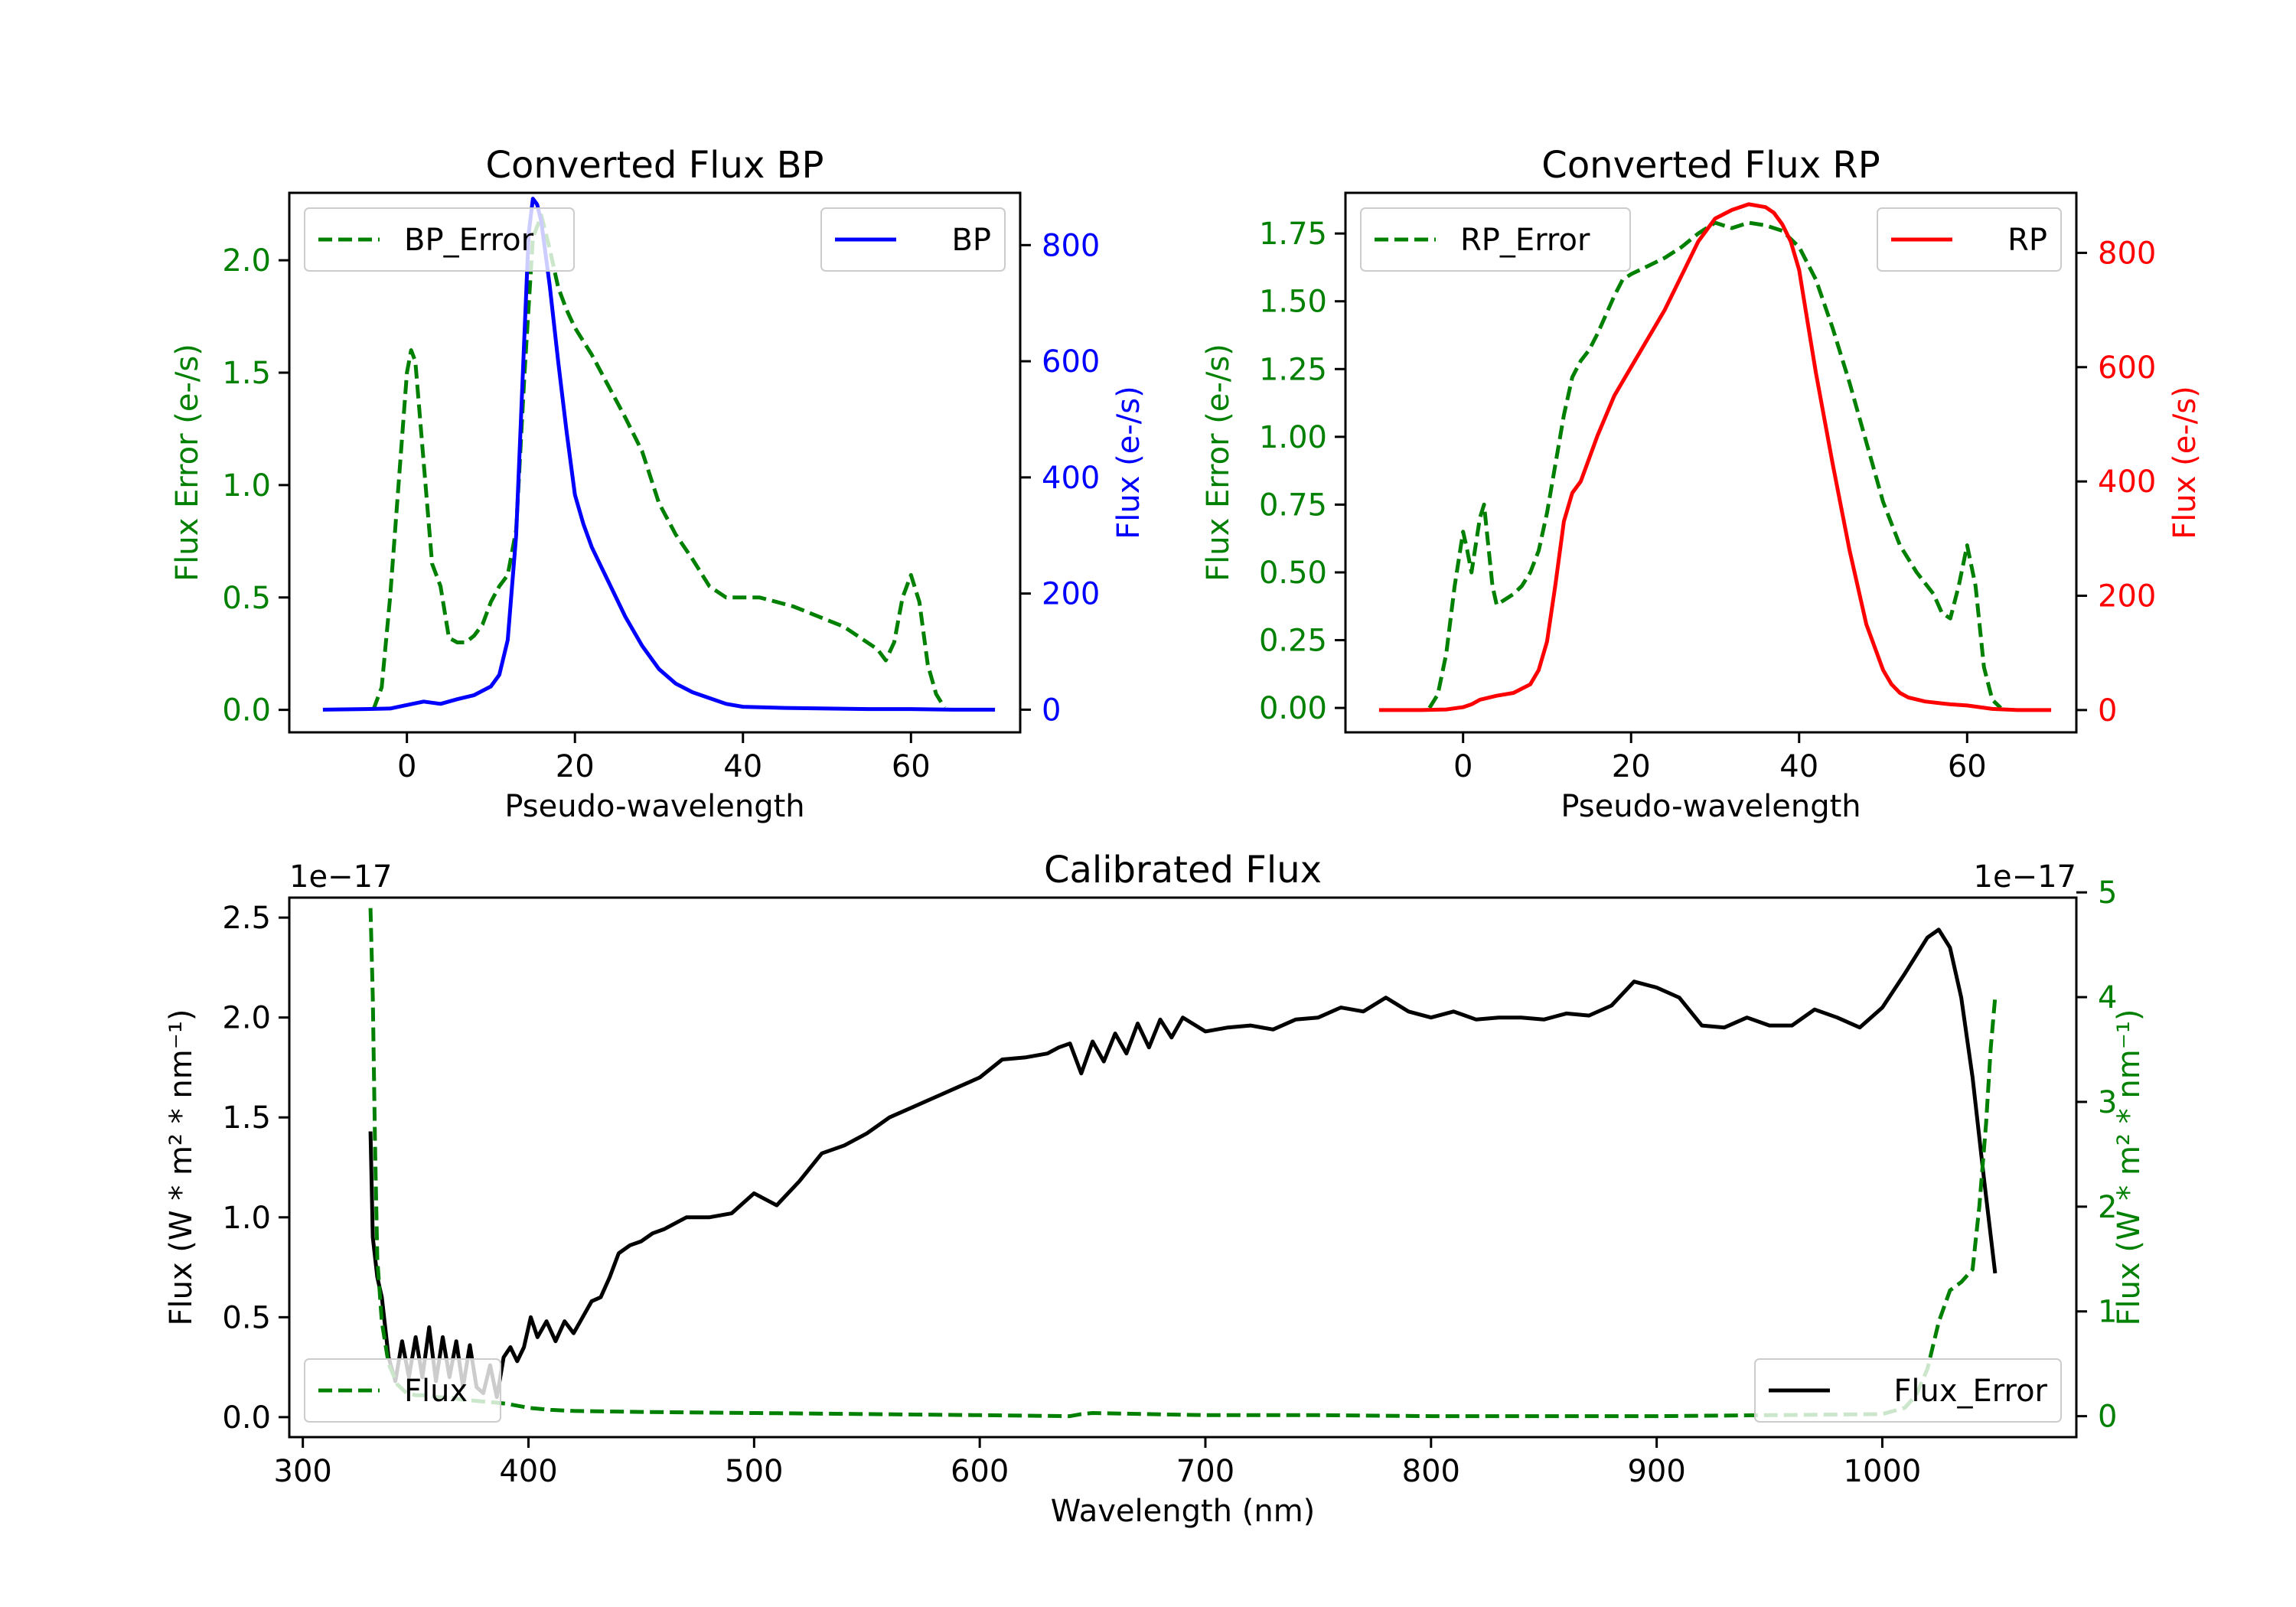 The width and height of the screenshot is (2296, 1607). What do you see at coordinates (971, 240) in the screenshot?
I see `legend-label: BP` at bounding box center [971, 240].